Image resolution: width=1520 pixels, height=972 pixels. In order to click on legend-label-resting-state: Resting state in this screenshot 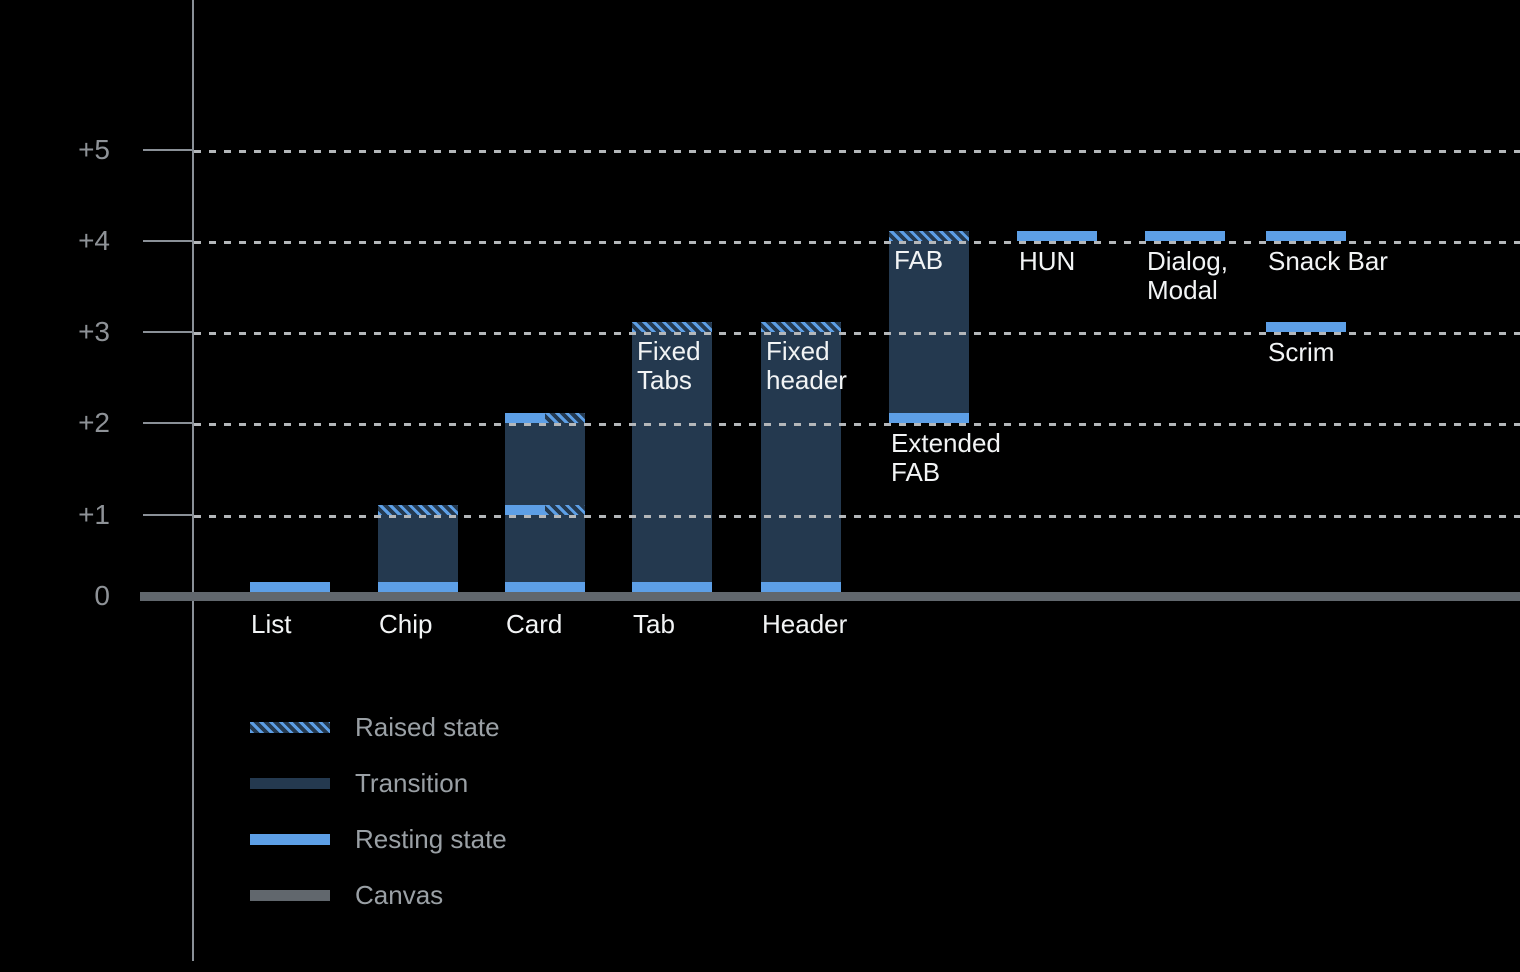, I will do `click(431, 839)`.